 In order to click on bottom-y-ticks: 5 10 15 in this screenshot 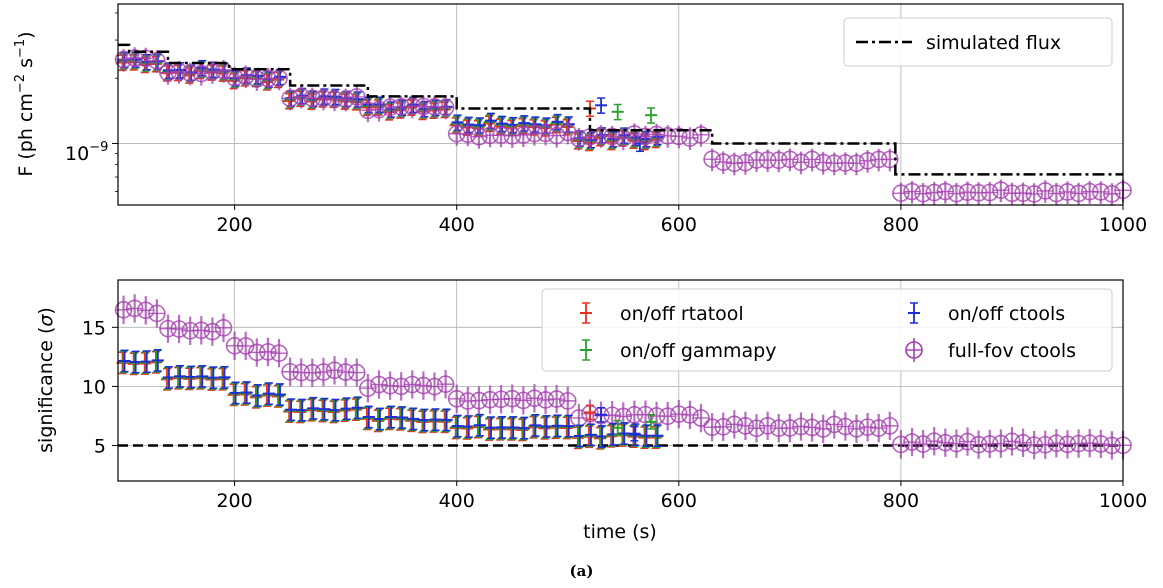, I will do `click(100, 387)`.